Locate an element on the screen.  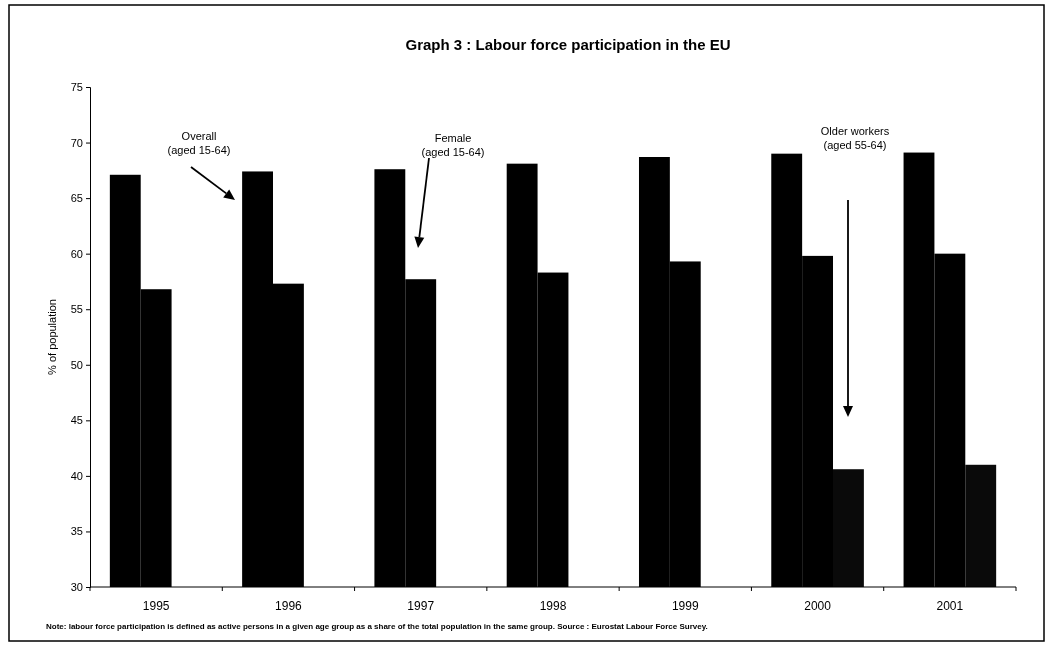
text: Note: labour force participation is defined as active persons in a given age group as a share of the total population in the same group. Source : Eurostat Labour Force Survey. is located at coordinates (377, 626).